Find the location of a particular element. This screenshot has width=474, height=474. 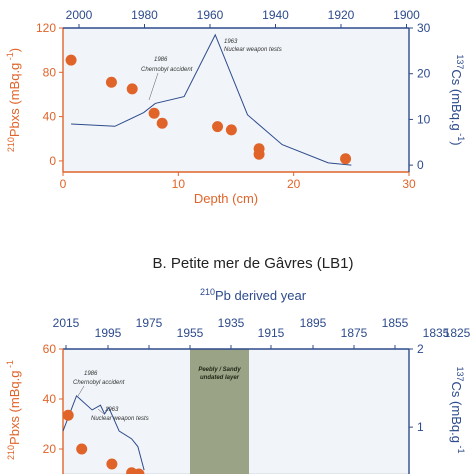

panel-b-right-tick-label: 2 is located at coordinates (420, 349).